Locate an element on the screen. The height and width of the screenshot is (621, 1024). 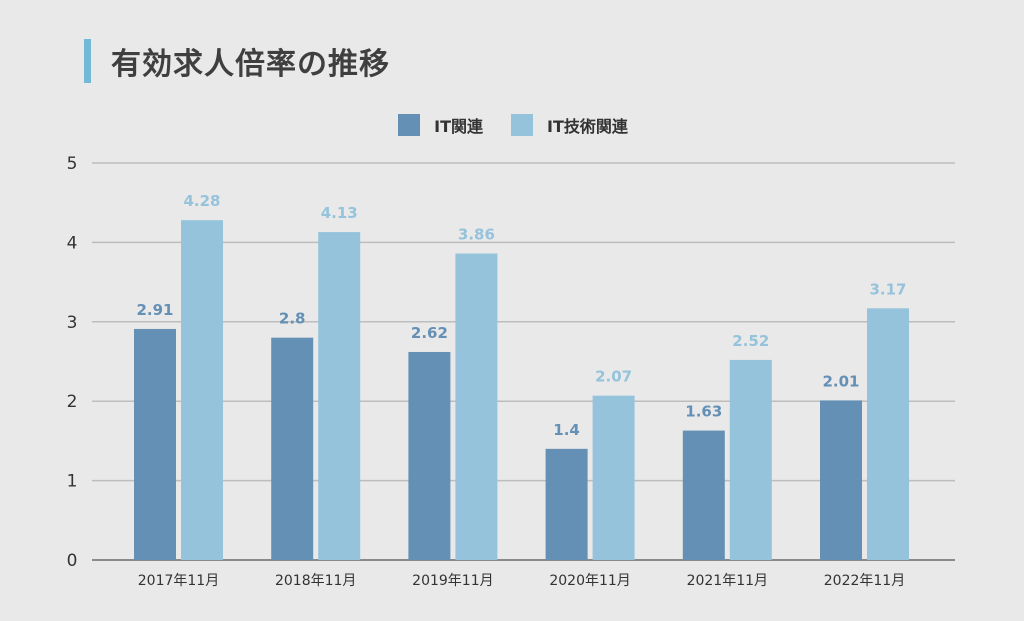
y-tick-label: 1 is located at coordinates (72, 482).